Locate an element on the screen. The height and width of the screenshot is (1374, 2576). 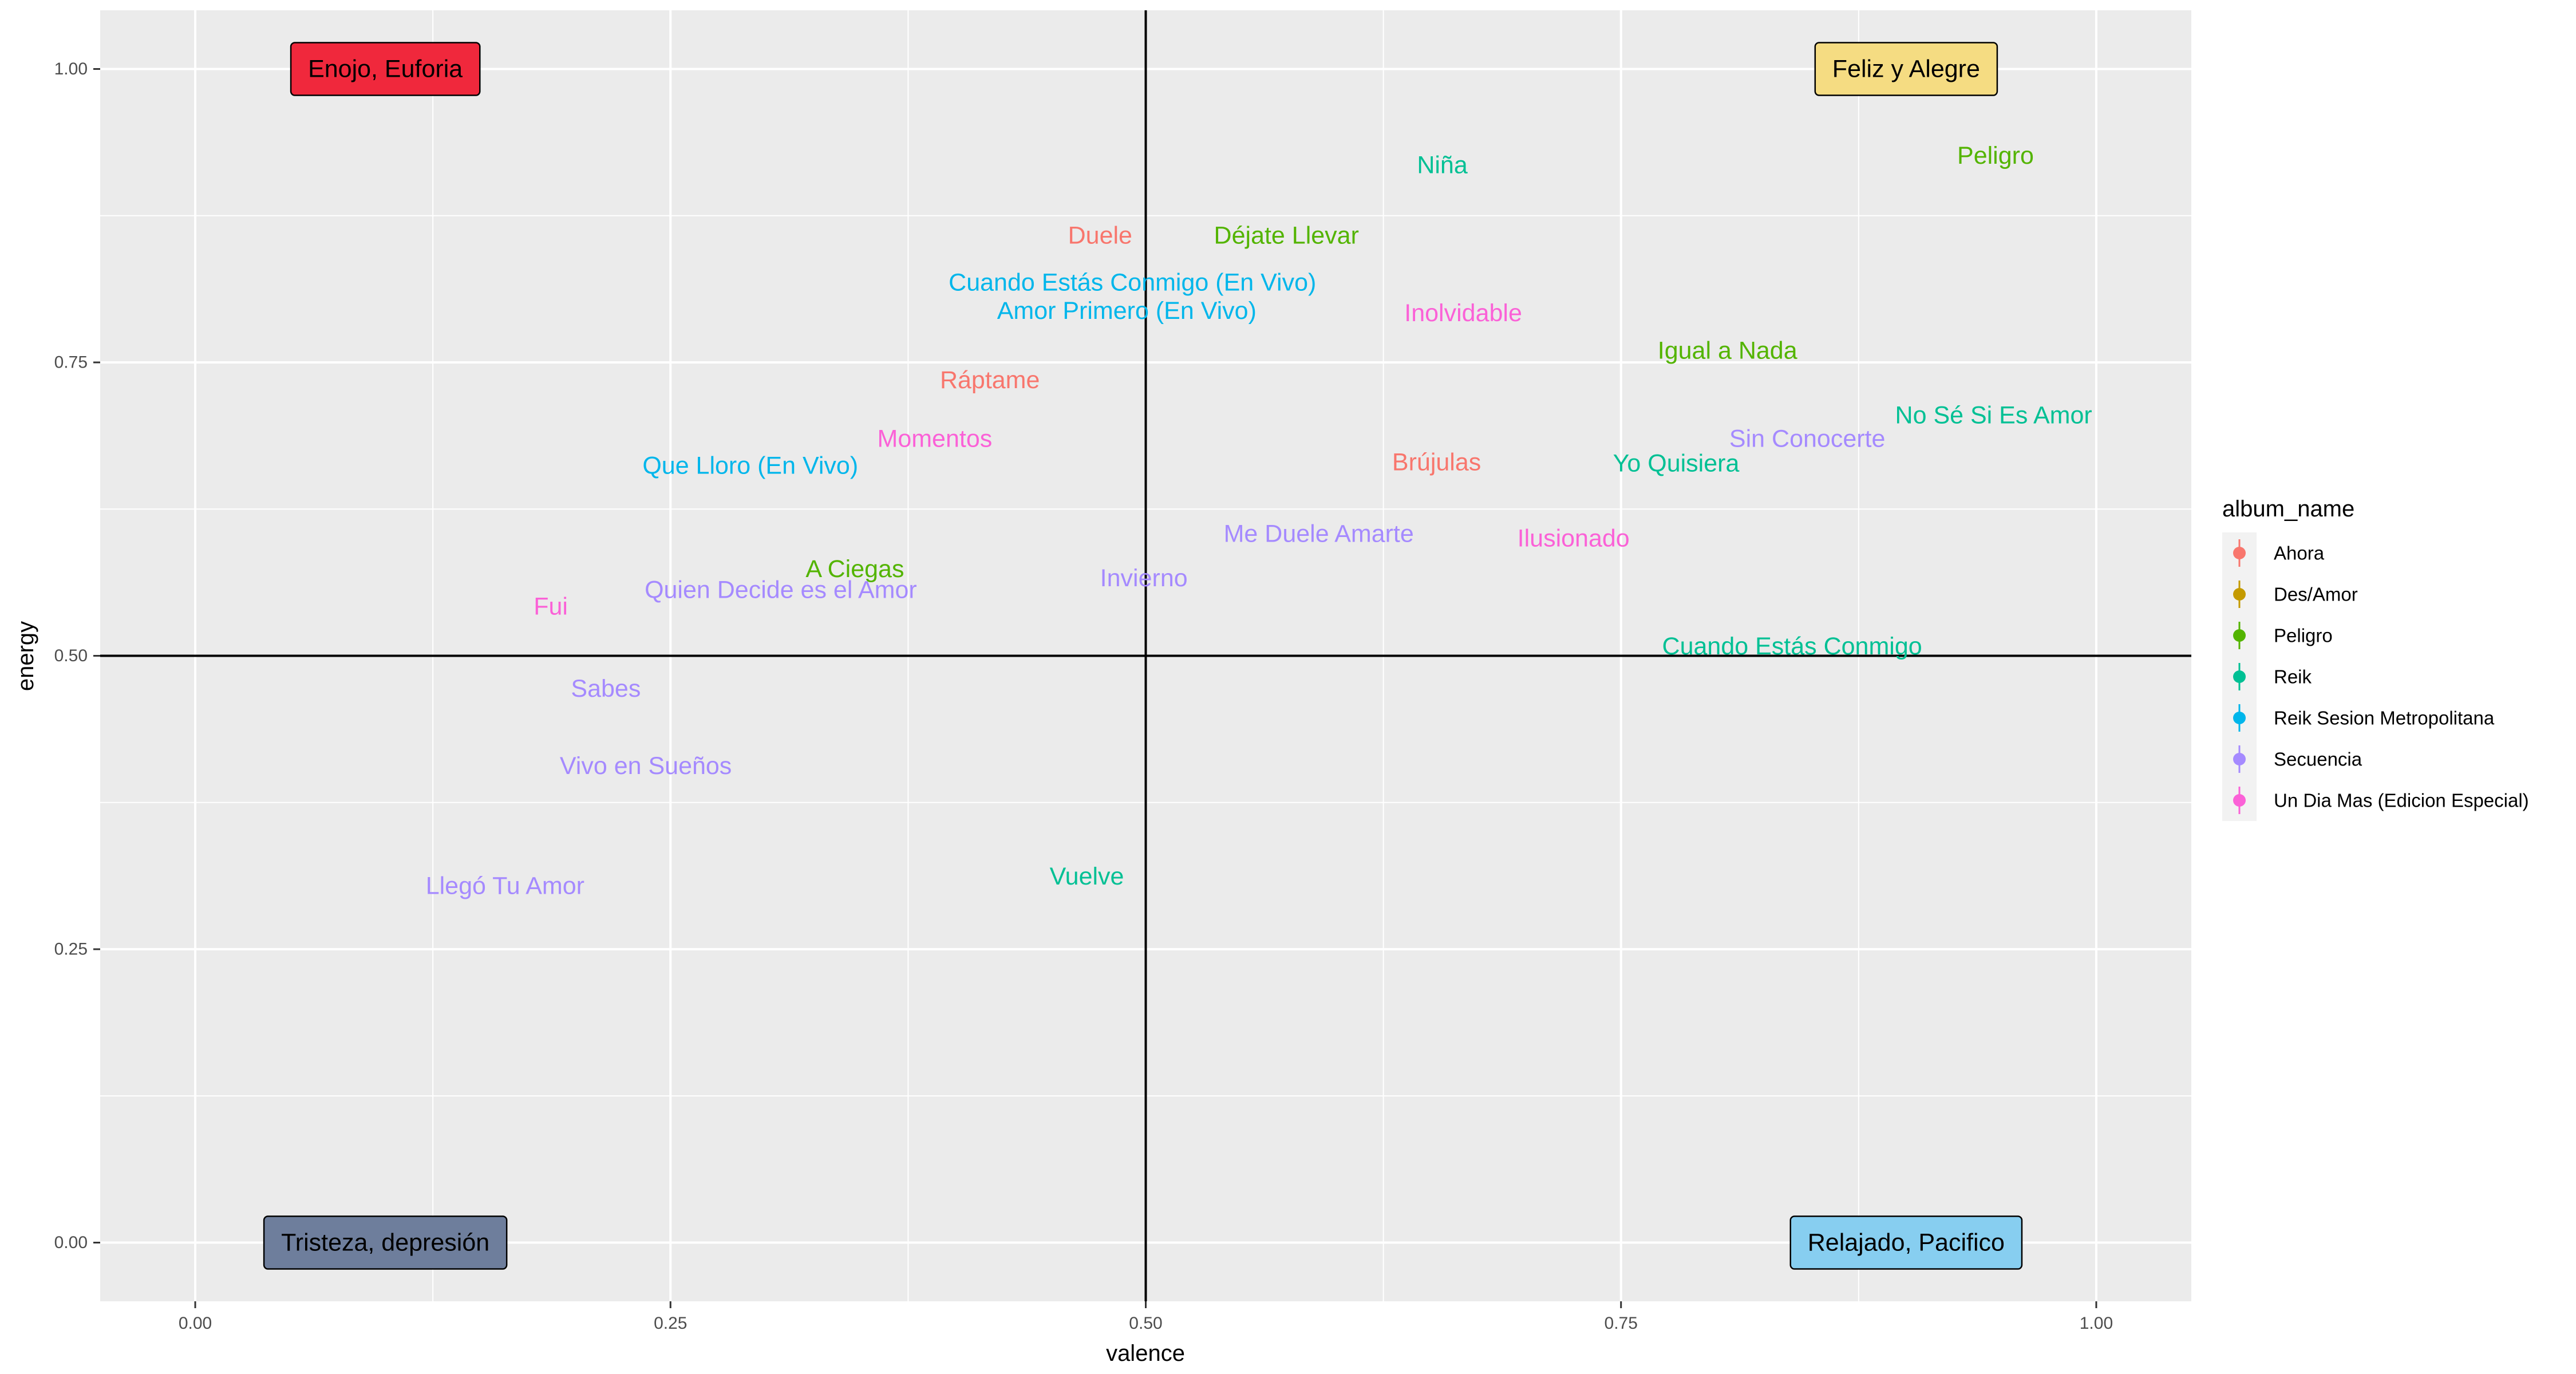
song-label: Niña is located at coordinates (1442, 165).